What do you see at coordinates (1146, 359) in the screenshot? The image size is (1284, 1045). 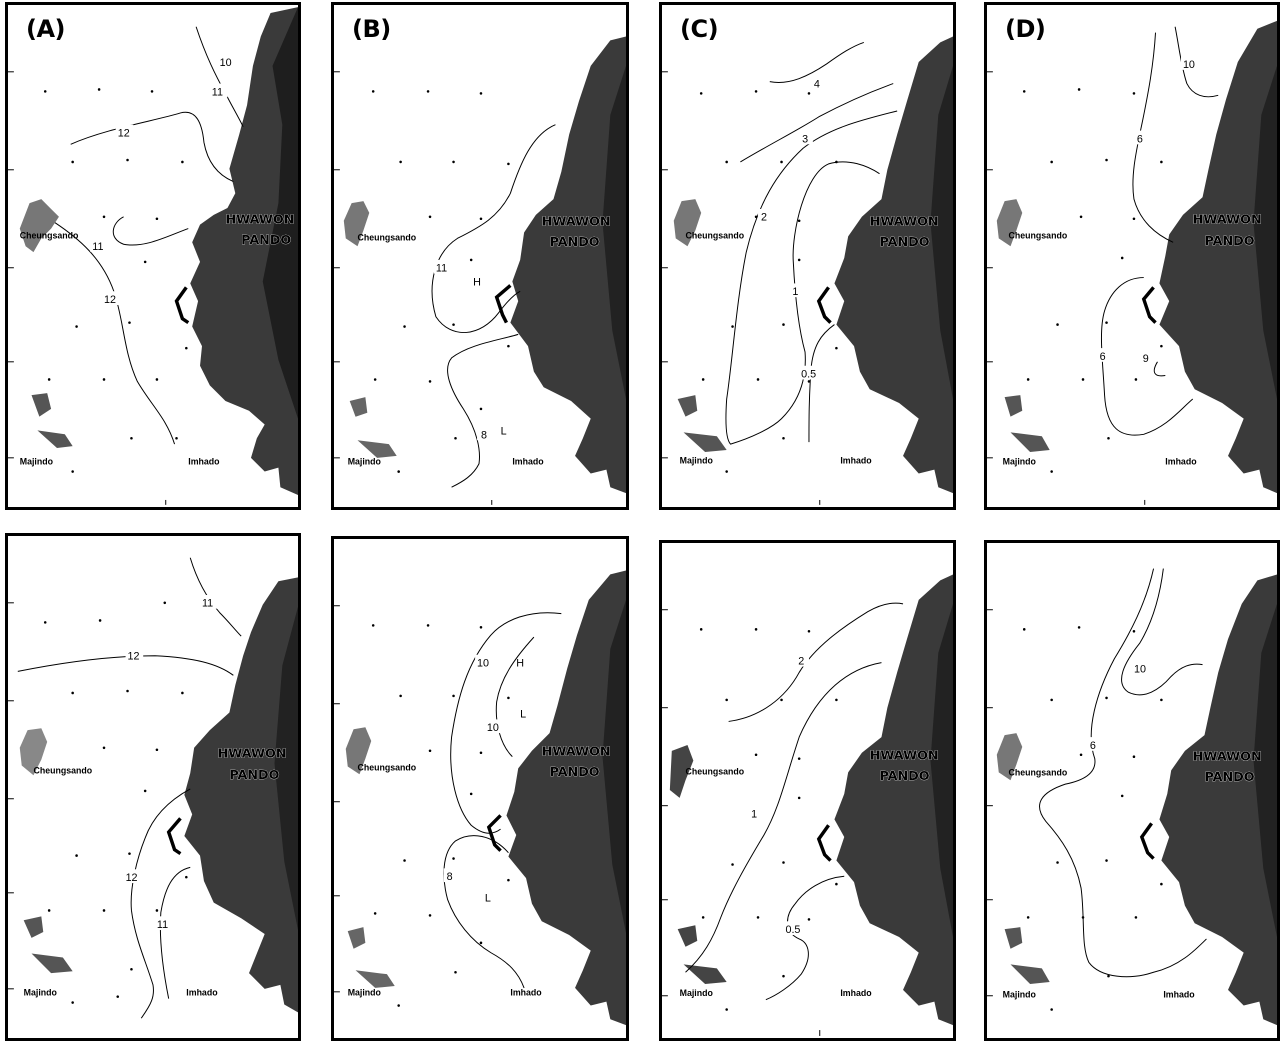 I see `contour-label: 9` at bounding box center [1146, 359].